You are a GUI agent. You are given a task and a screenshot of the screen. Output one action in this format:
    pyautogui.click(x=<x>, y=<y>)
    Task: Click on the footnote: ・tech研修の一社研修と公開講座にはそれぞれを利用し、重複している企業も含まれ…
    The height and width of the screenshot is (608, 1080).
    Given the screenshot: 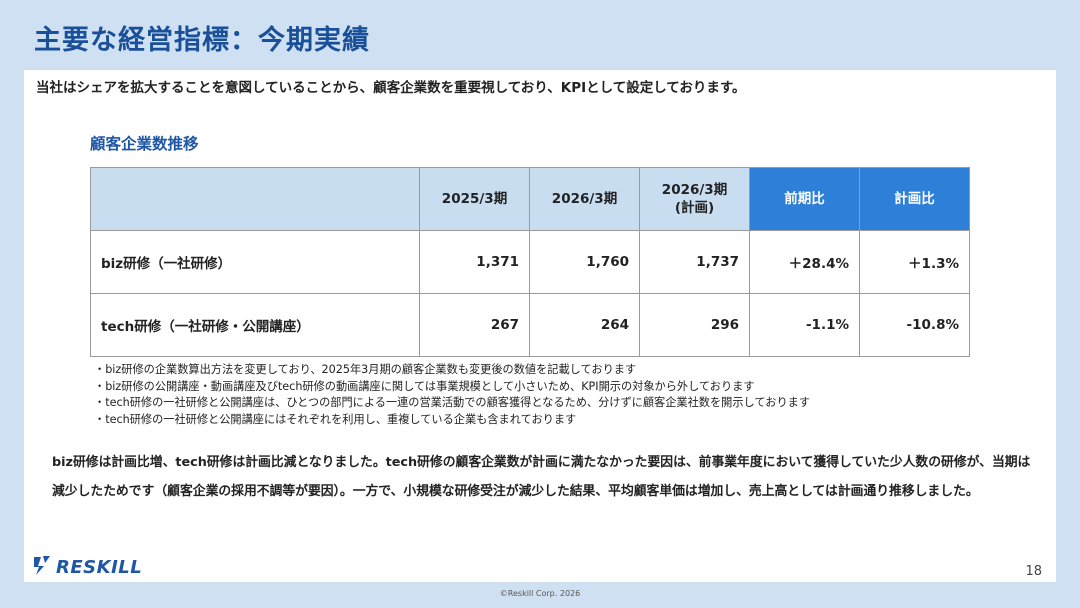 What is the action you would take?
    pyautogui.click(x=335, y=419)
    